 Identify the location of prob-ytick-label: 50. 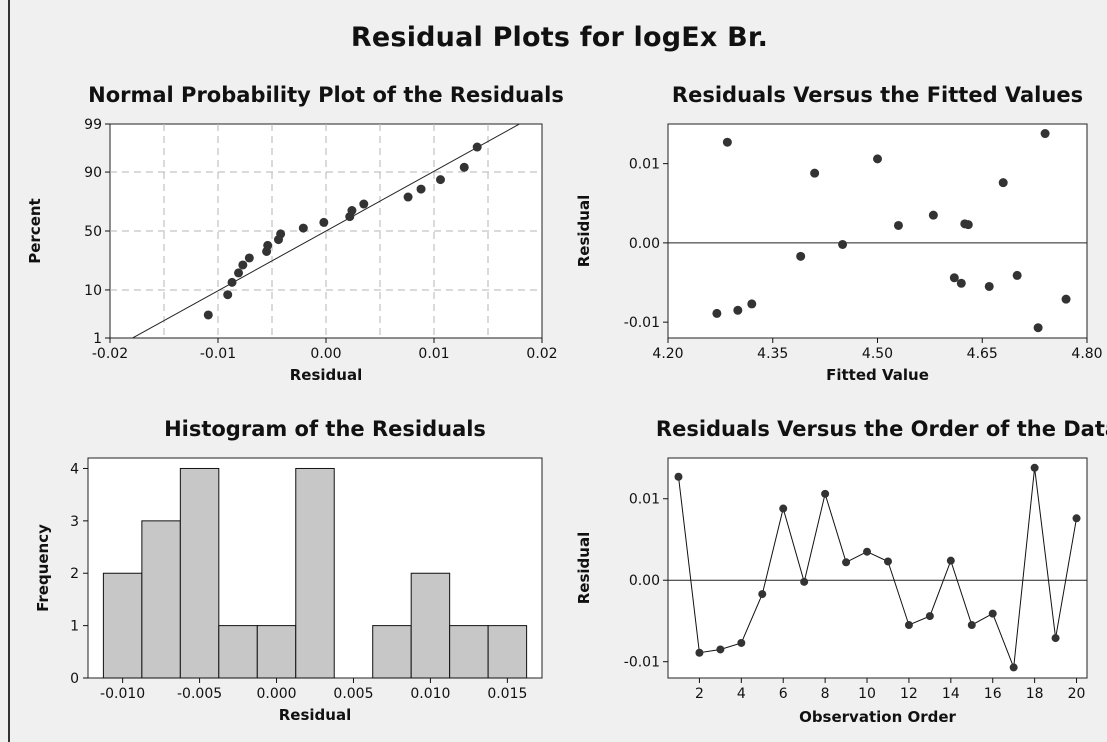
(93, 232).